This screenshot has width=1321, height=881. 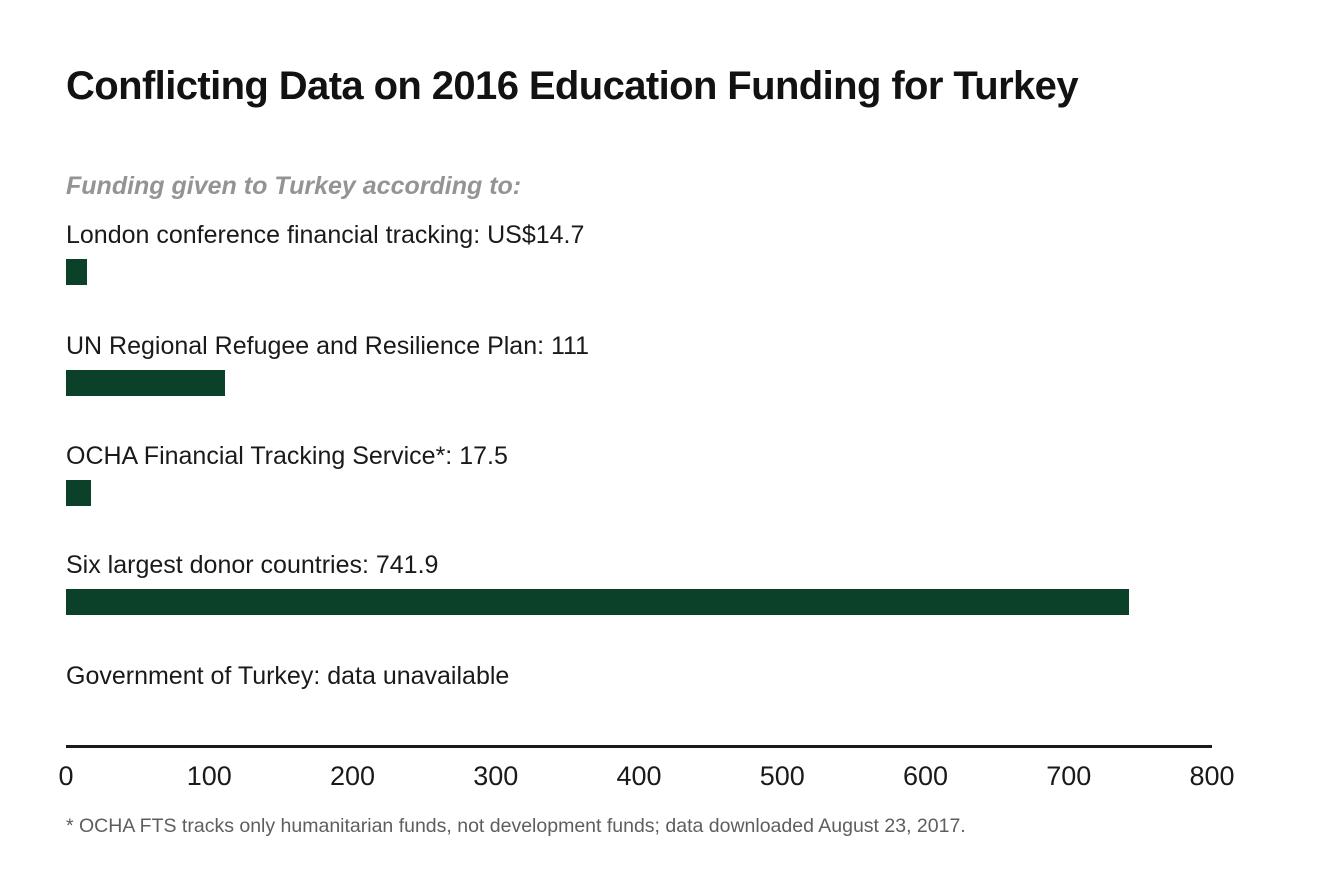 What do you see at coordinates (66, 776) in the screenshot?
I see `x-axis-tick-label: 0` at bounding box center [66, 776].